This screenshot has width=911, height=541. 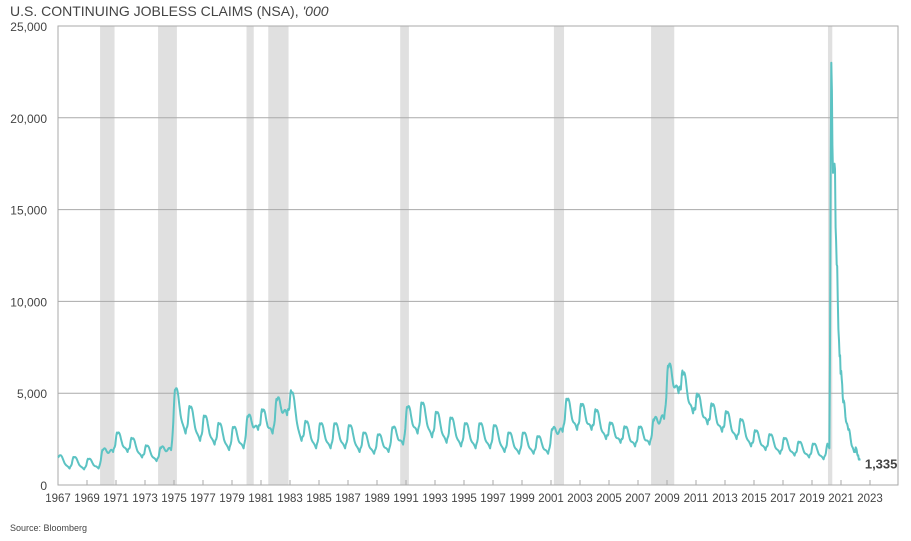 I want to click on x-tick-label: 2015, so click(x=754, y=499).